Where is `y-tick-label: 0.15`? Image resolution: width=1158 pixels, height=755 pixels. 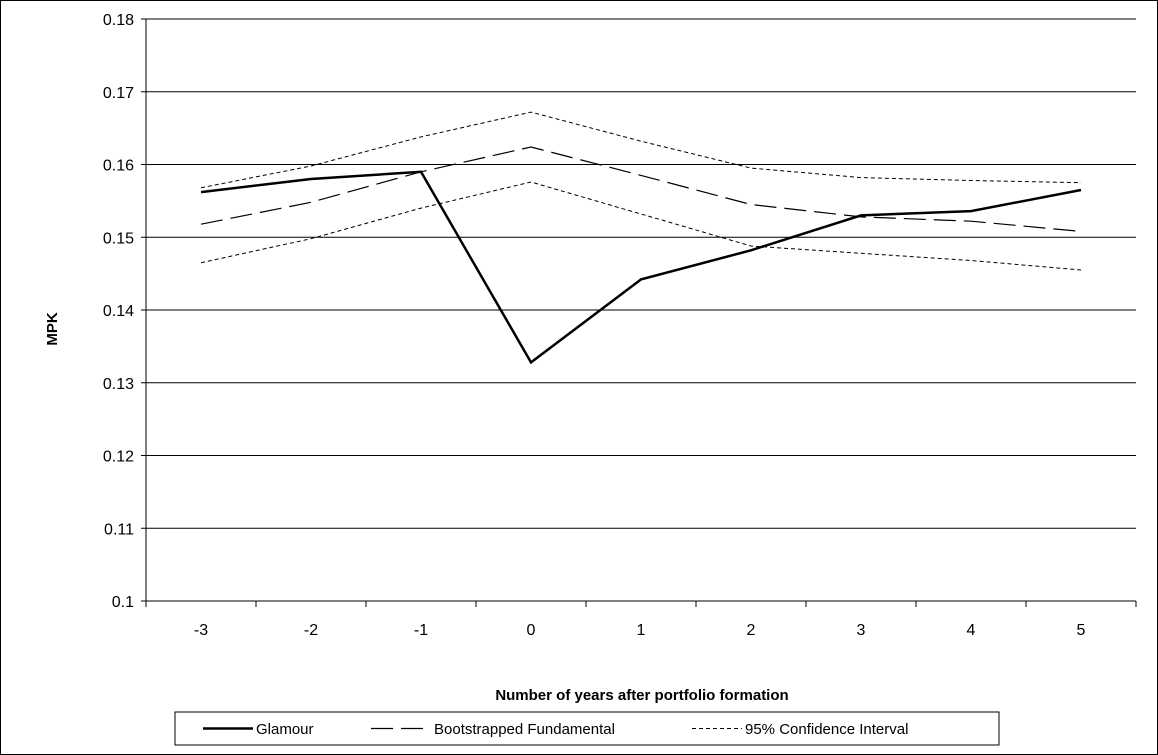
y-tick-label: 0.15 is located at coordinates (118, 238).